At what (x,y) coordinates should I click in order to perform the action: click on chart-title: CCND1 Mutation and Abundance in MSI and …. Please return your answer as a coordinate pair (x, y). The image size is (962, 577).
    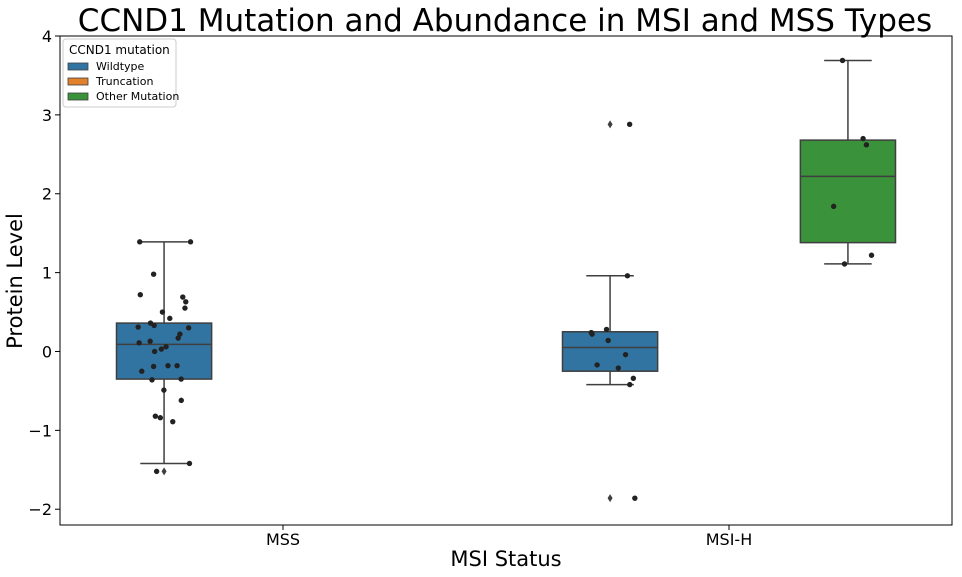
    Looking at the image, I should click on (505, 21).